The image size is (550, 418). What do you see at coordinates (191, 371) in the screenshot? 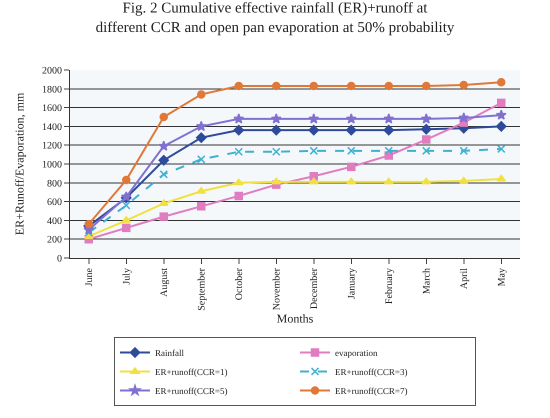
I see `legend-label: ER+runoff(CCR=1)` at bounding box center [191, 371].